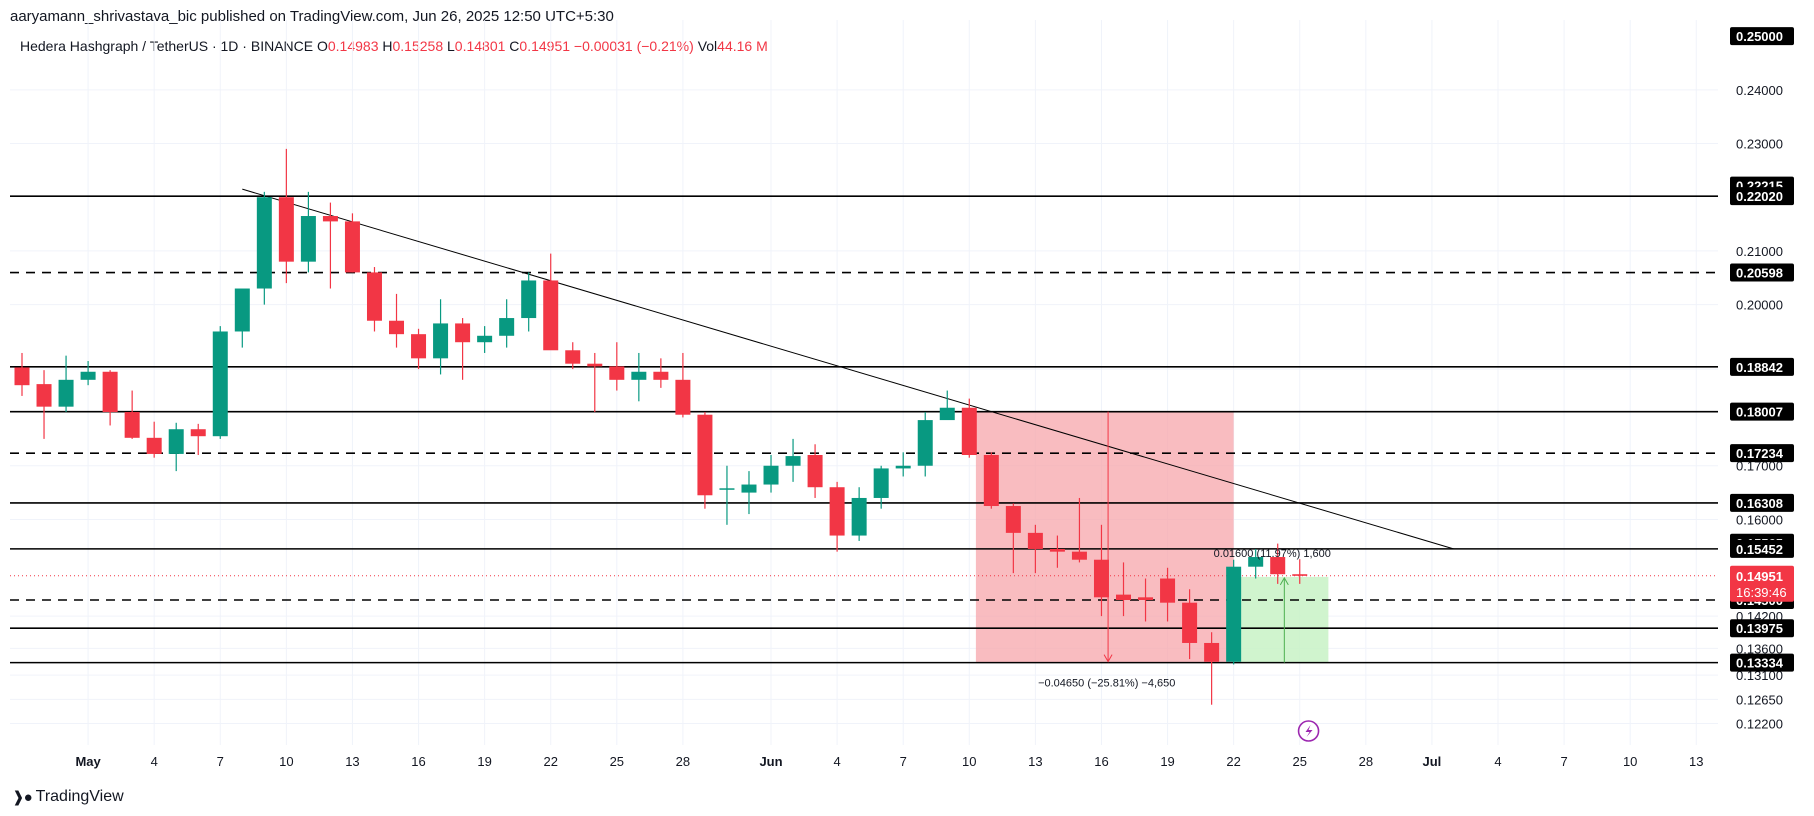  I want to click on y-tick-label: 0.12650, so click(1759, 699).